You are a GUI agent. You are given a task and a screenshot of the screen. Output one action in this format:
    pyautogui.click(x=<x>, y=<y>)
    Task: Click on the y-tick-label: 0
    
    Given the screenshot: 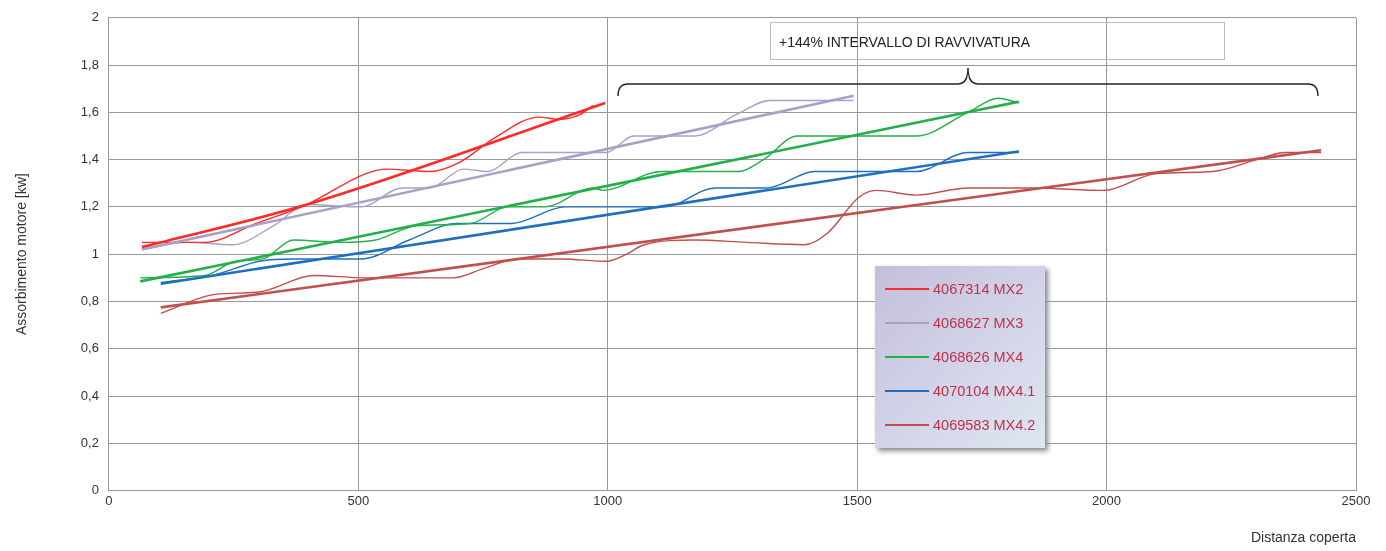 What is the action you would take?
    pyautogui.click(x=95, y=490)
    